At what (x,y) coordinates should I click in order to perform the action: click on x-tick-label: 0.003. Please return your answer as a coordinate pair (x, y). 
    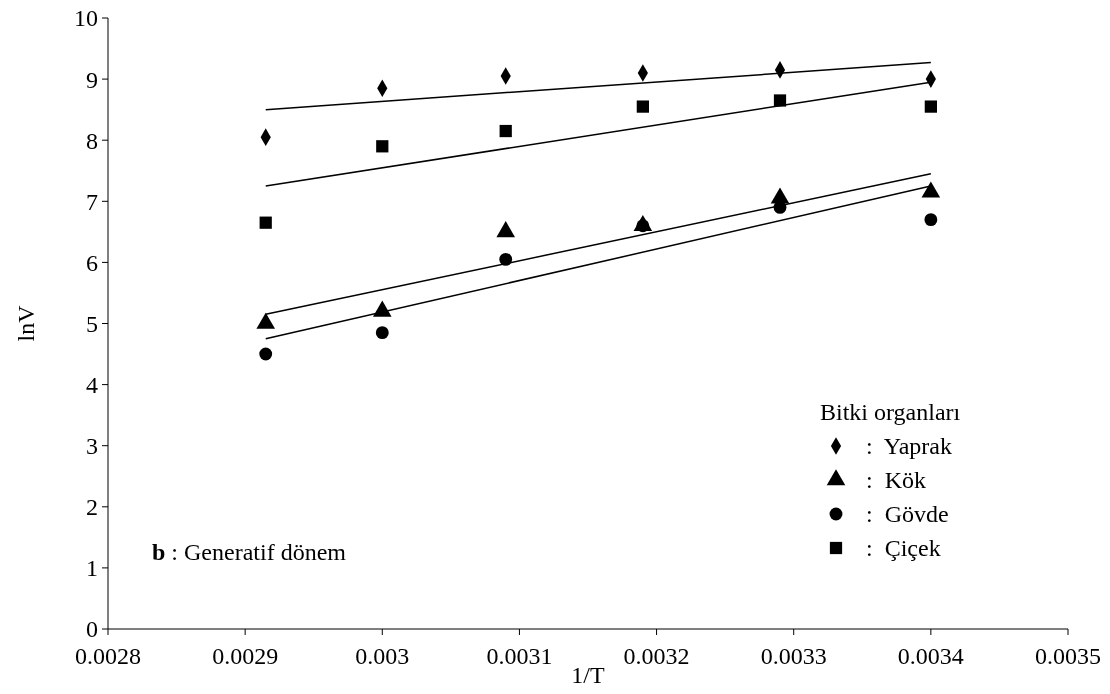
    Looking at the image, I should click on (382, 656).